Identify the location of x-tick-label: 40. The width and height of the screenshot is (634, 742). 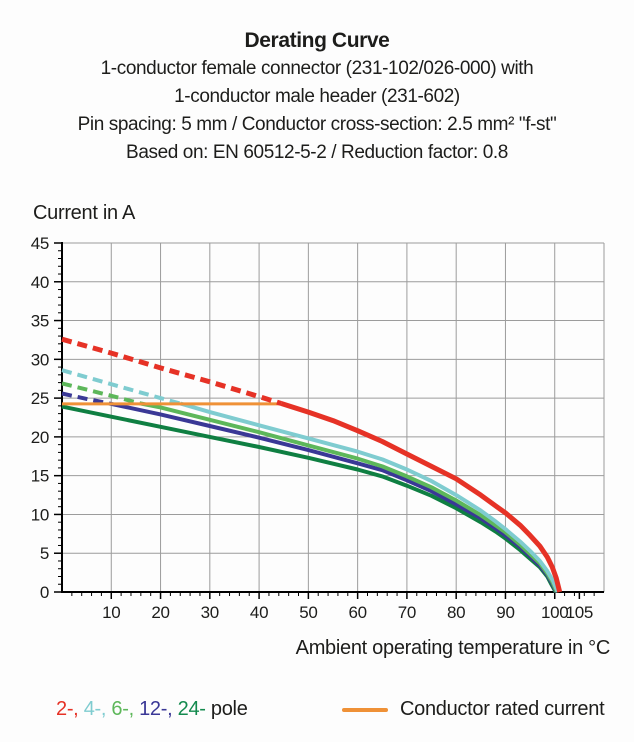
(259, 612).